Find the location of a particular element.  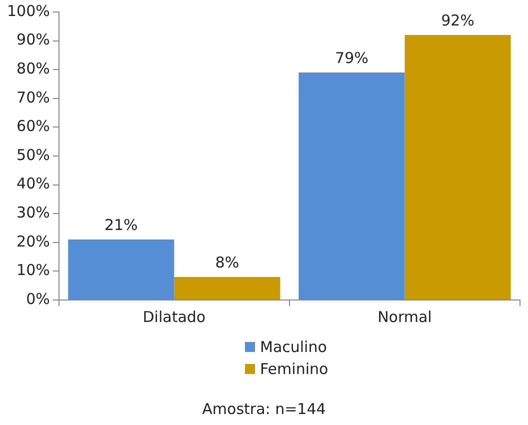

x-tick-label: Dilatado is located at coordinates (174, 317).